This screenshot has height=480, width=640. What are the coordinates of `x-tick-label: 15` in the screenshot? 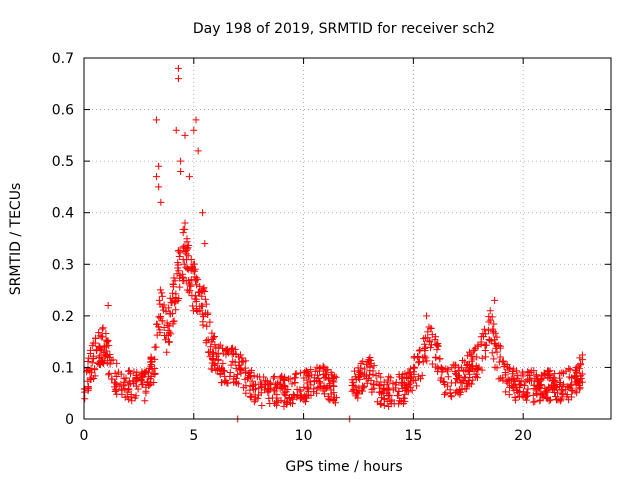 It's located at (413, 436).